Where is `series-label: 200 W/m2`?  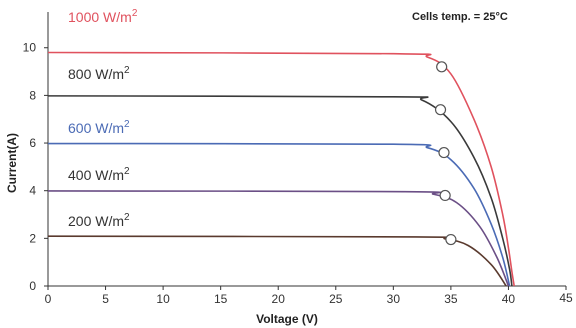
series-label: 200 W/m2 is located at coordinates (99, 220).